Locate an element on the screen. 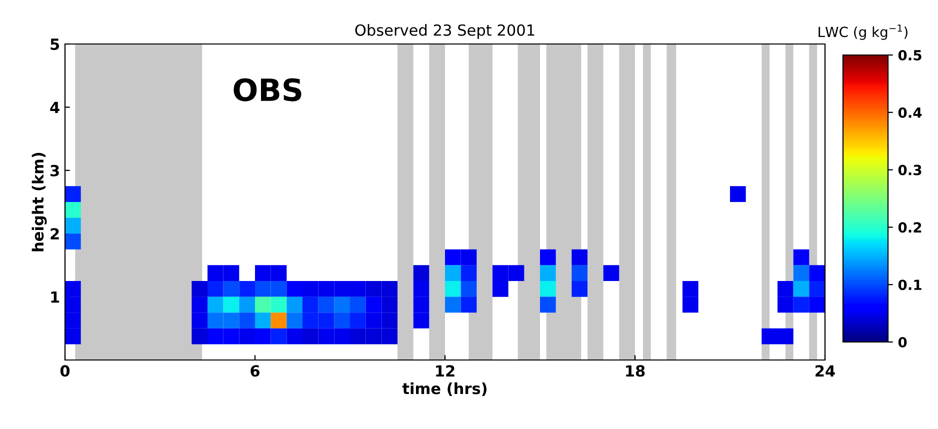  x-tick-label: 24 is located at coordinates (825, 370).